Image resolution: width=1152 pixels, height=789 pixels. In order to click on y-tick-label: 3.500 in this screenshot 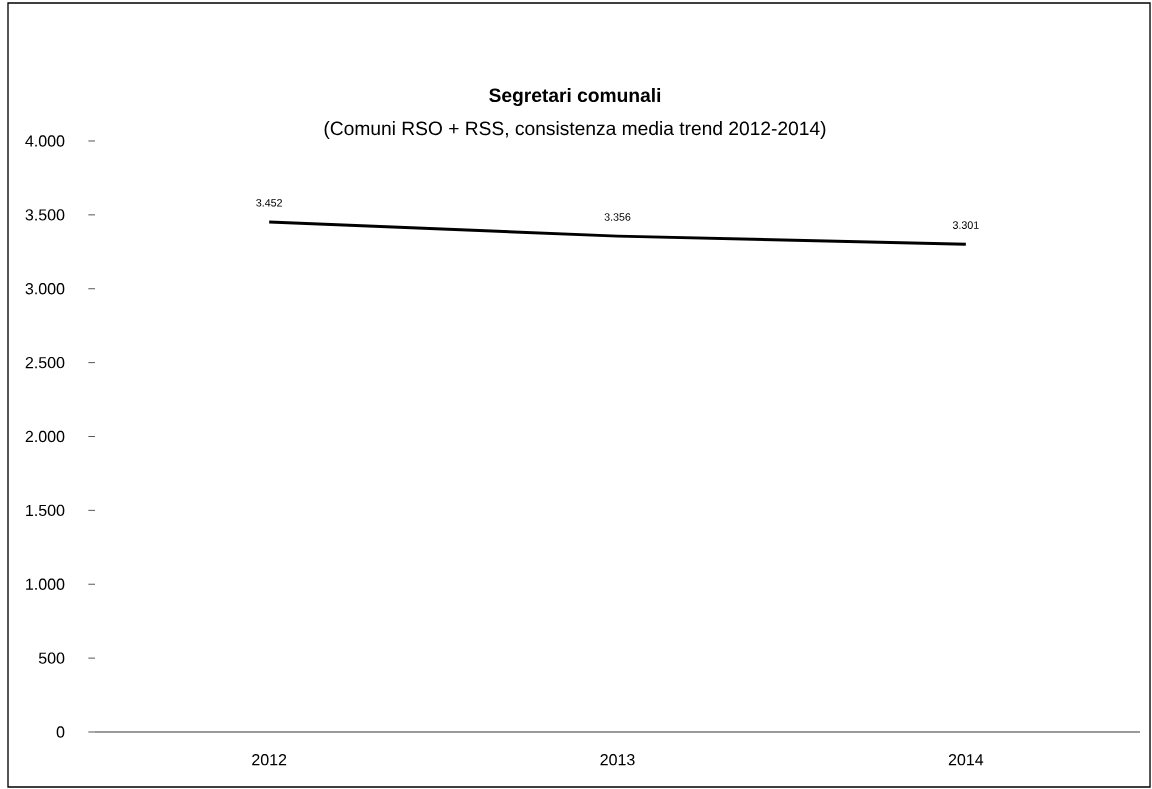, I will do `click(45, 215)`.